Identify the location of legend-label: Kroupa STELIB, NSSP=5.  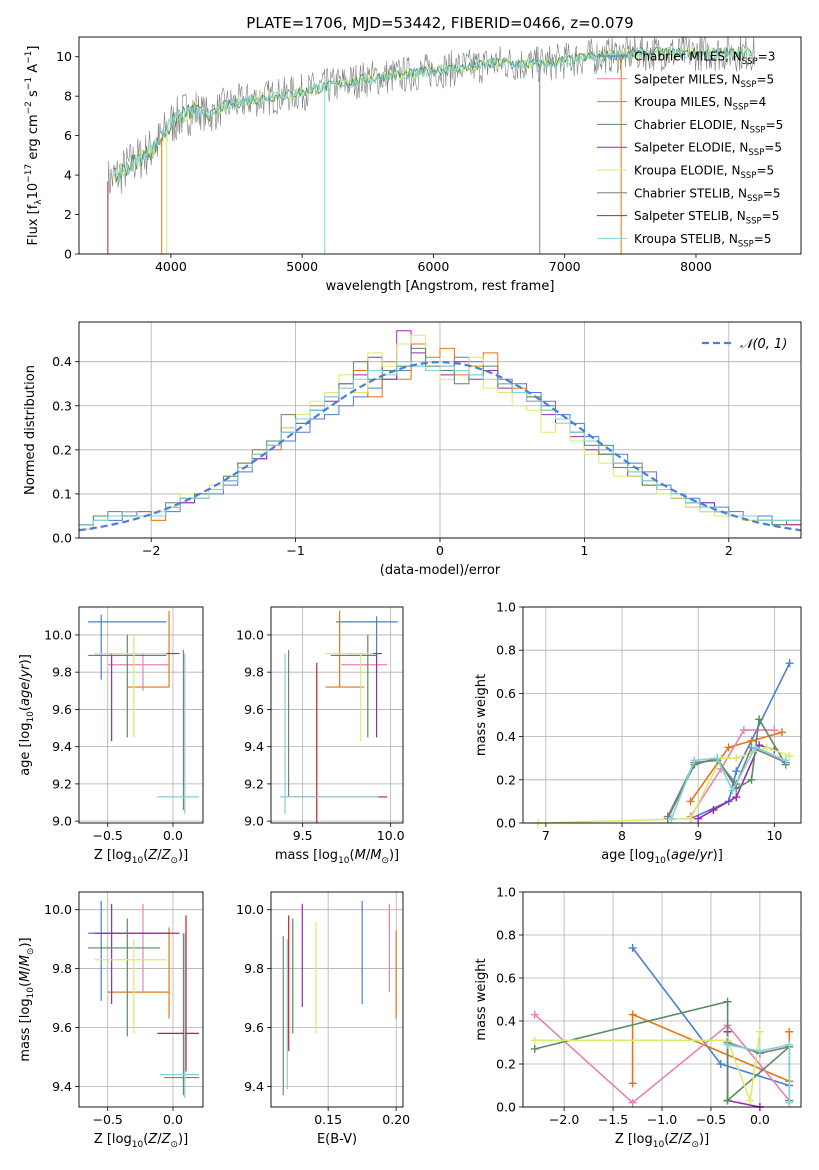
(703, 241).